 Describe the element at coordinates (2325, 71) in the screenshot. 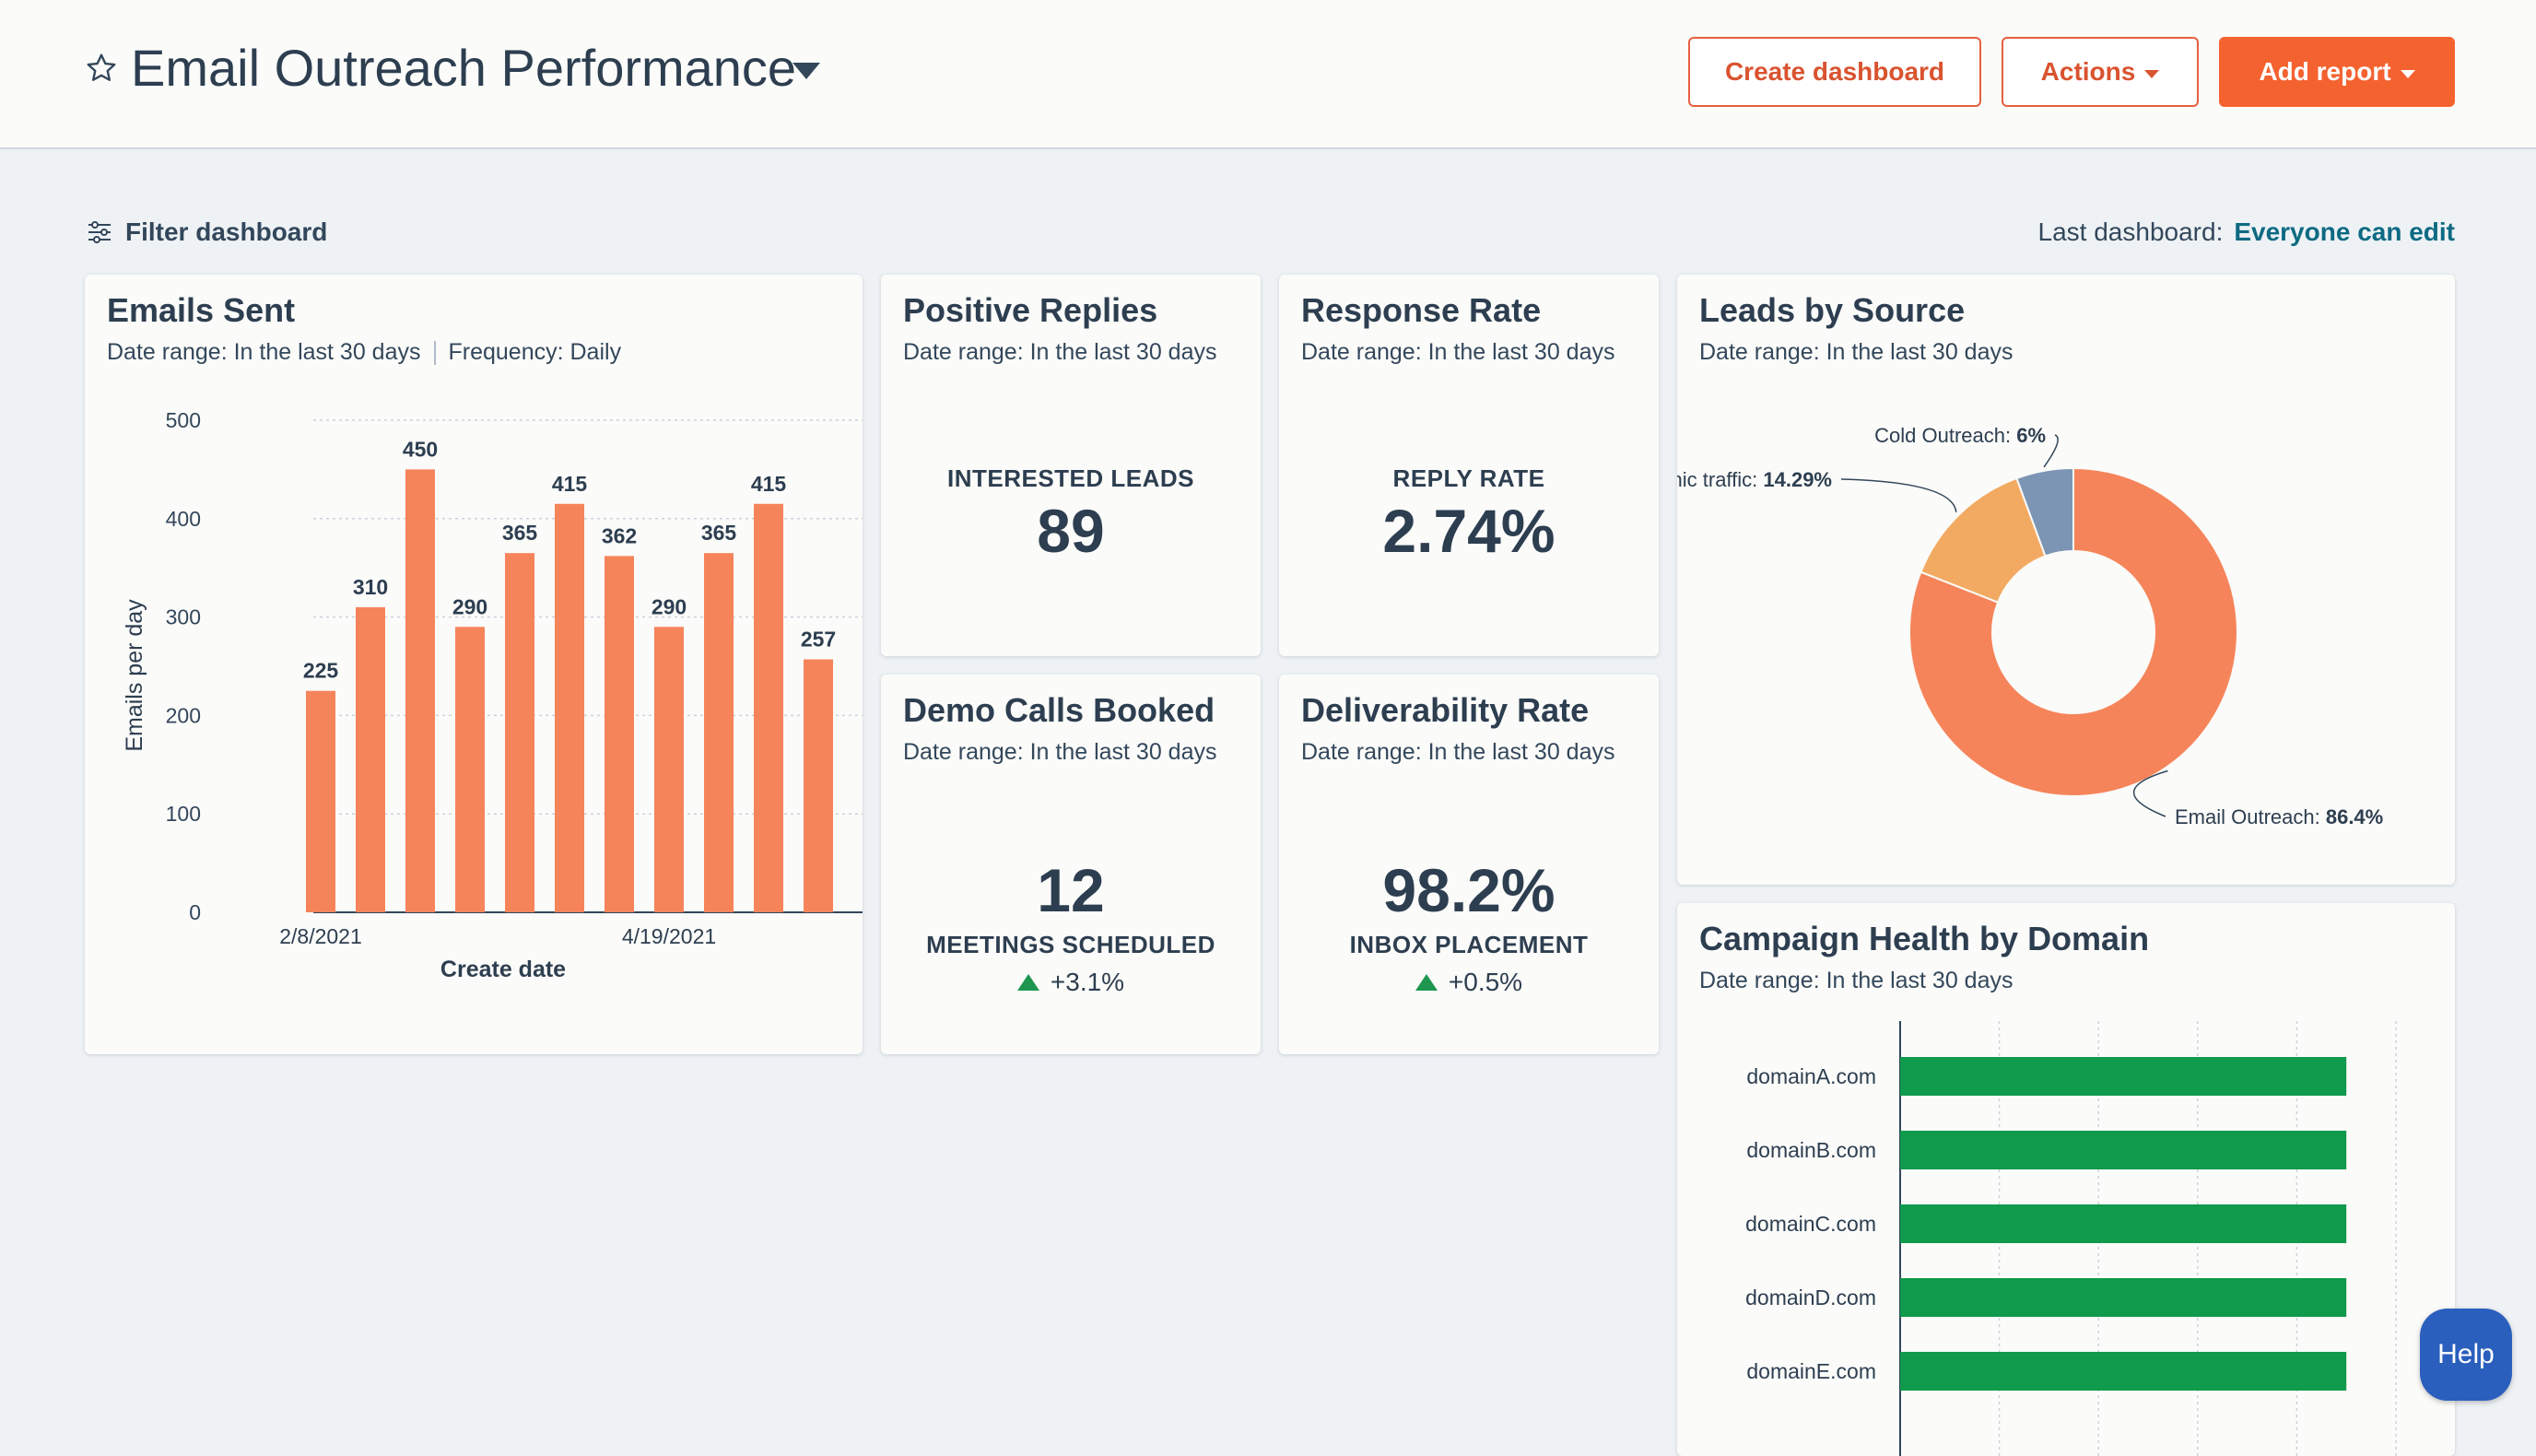

I see `add-report-label: Add report` at that location.